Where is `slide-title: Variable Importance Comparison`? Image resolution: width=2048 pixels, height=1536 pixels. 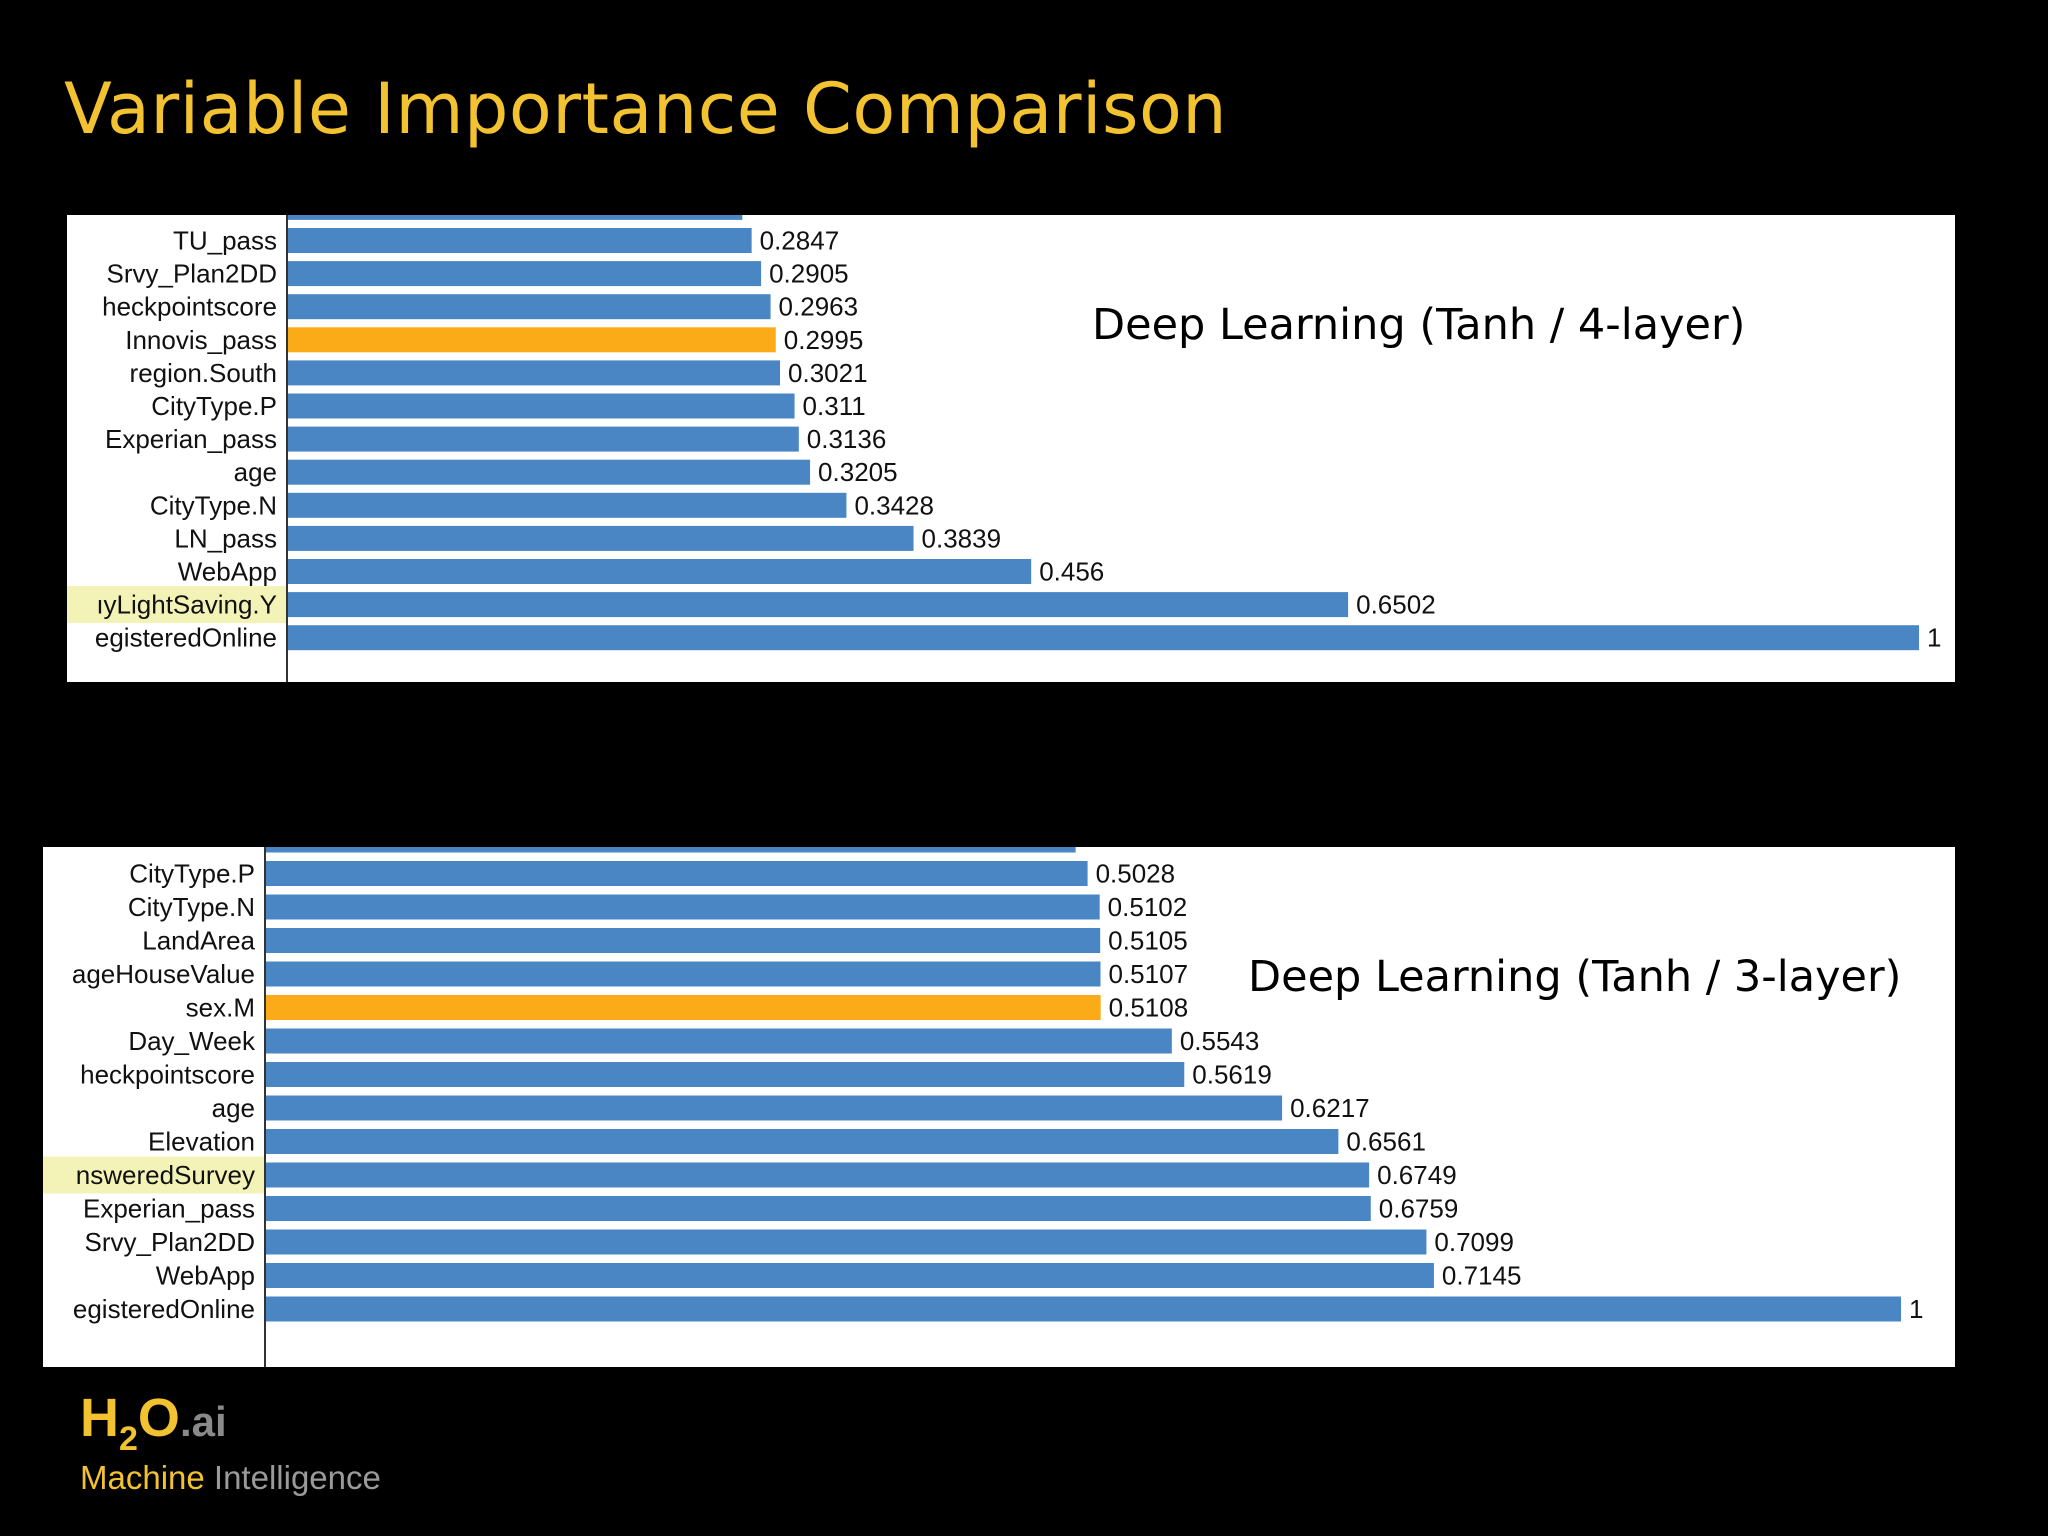
slide-title: Variable Importance Comparison is located at coordinates (646, 109).